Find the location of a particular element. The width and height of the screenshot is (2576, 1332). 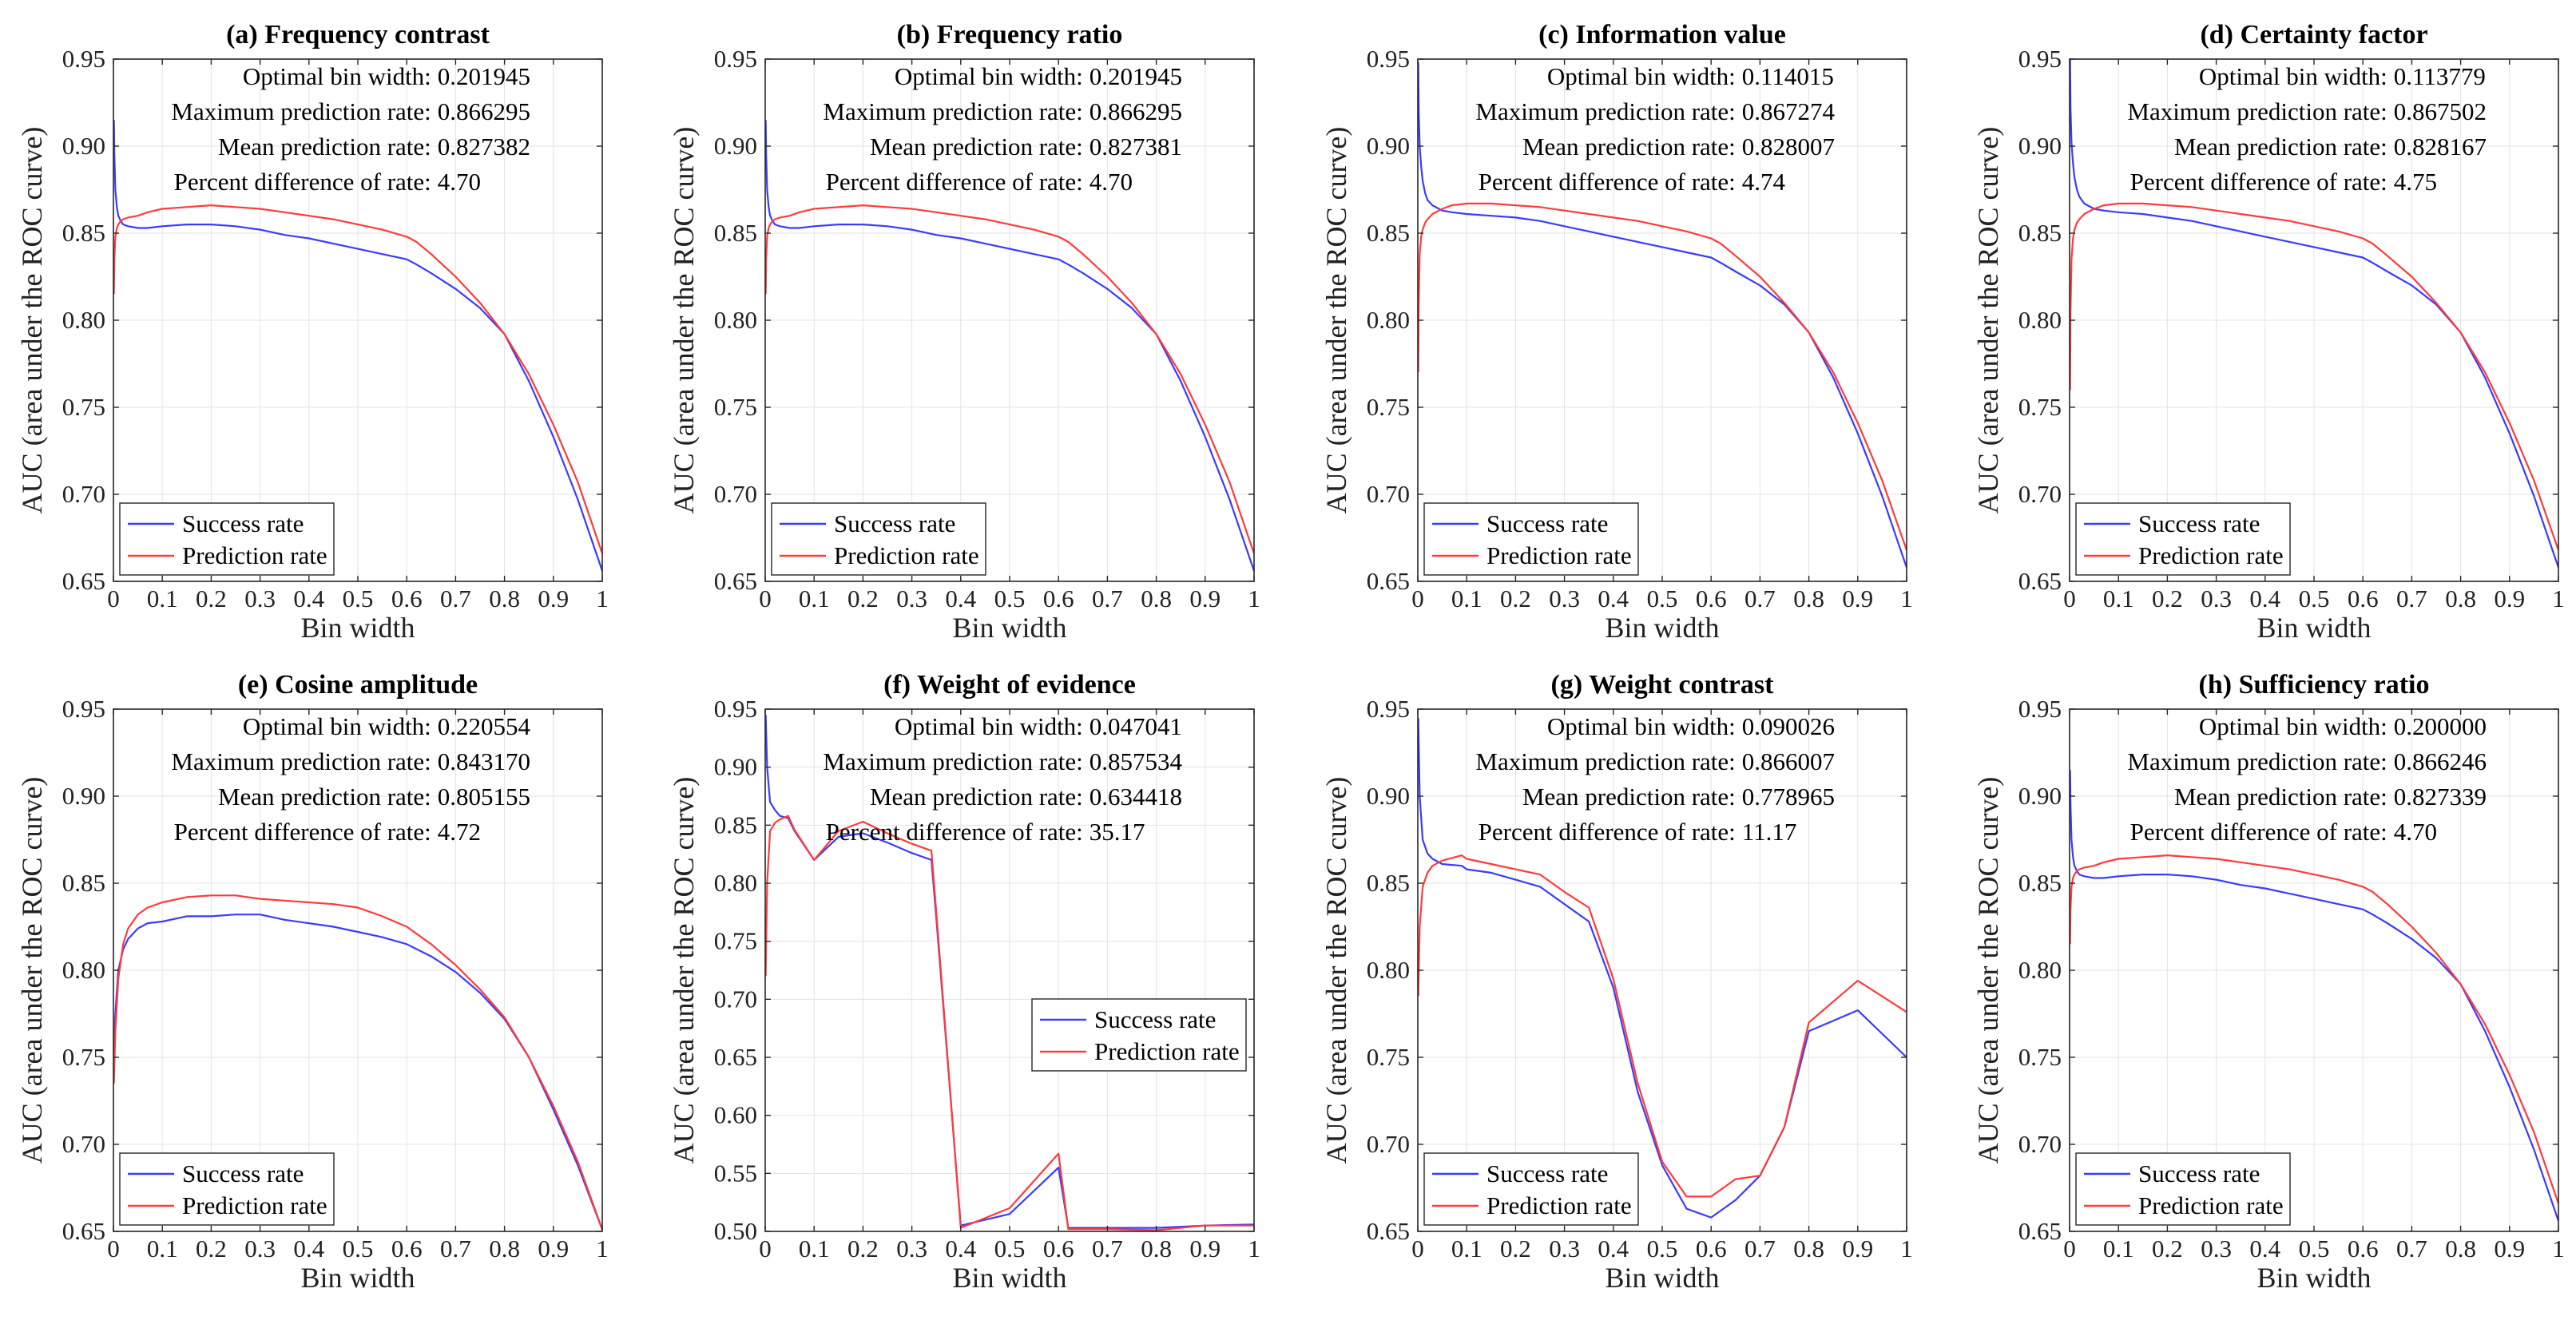

annotation-value: 0.113779 is located at coordinates (2440, 76).